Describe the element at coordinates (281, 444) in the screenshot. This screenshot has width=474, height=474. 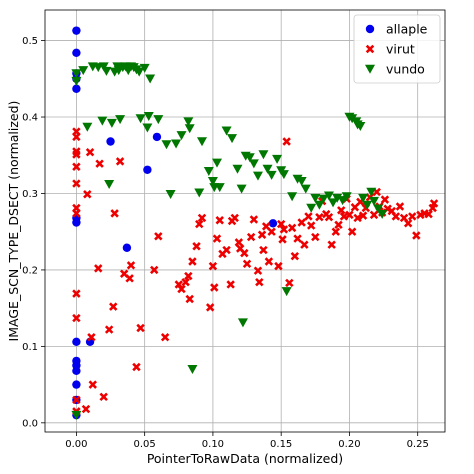
I see `x-tick-label: 0.15` at that location.